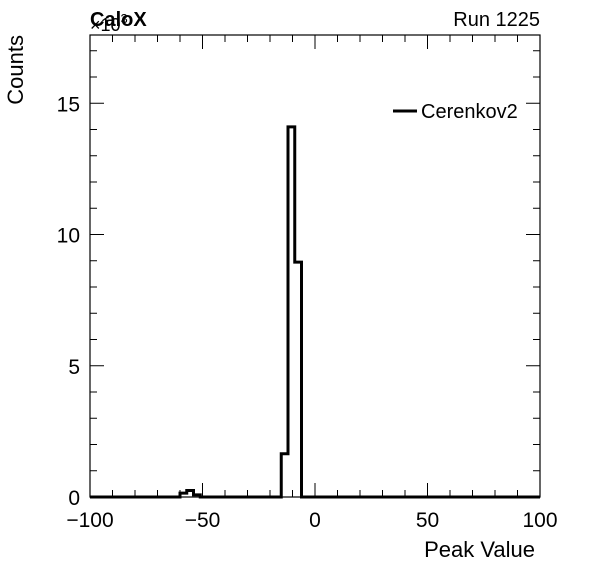 The width and height of the screenshot is (596, 572). I want to click on legend-entry-label: Cerenkov2, so click(469, 112).